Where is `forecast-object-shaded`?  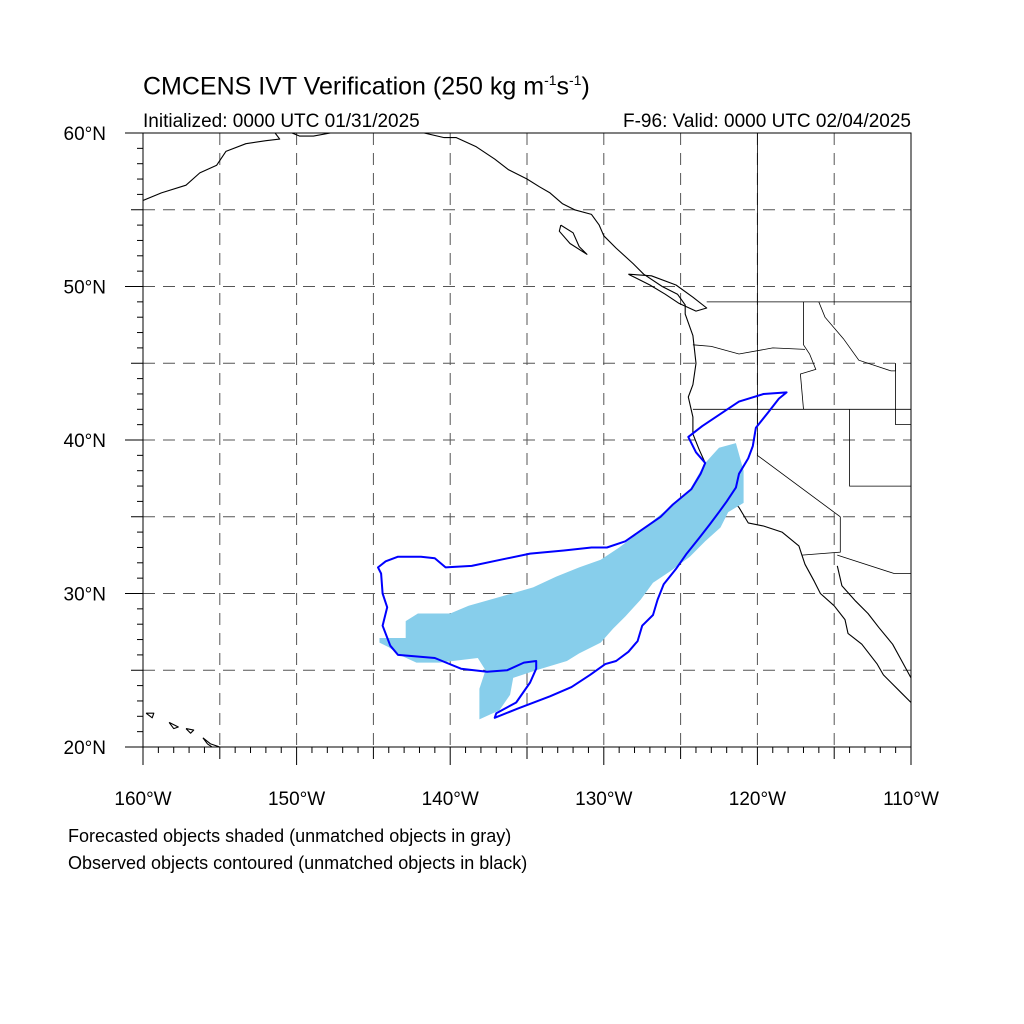 forecast-object-shaded is located at coordinates (561, 581).